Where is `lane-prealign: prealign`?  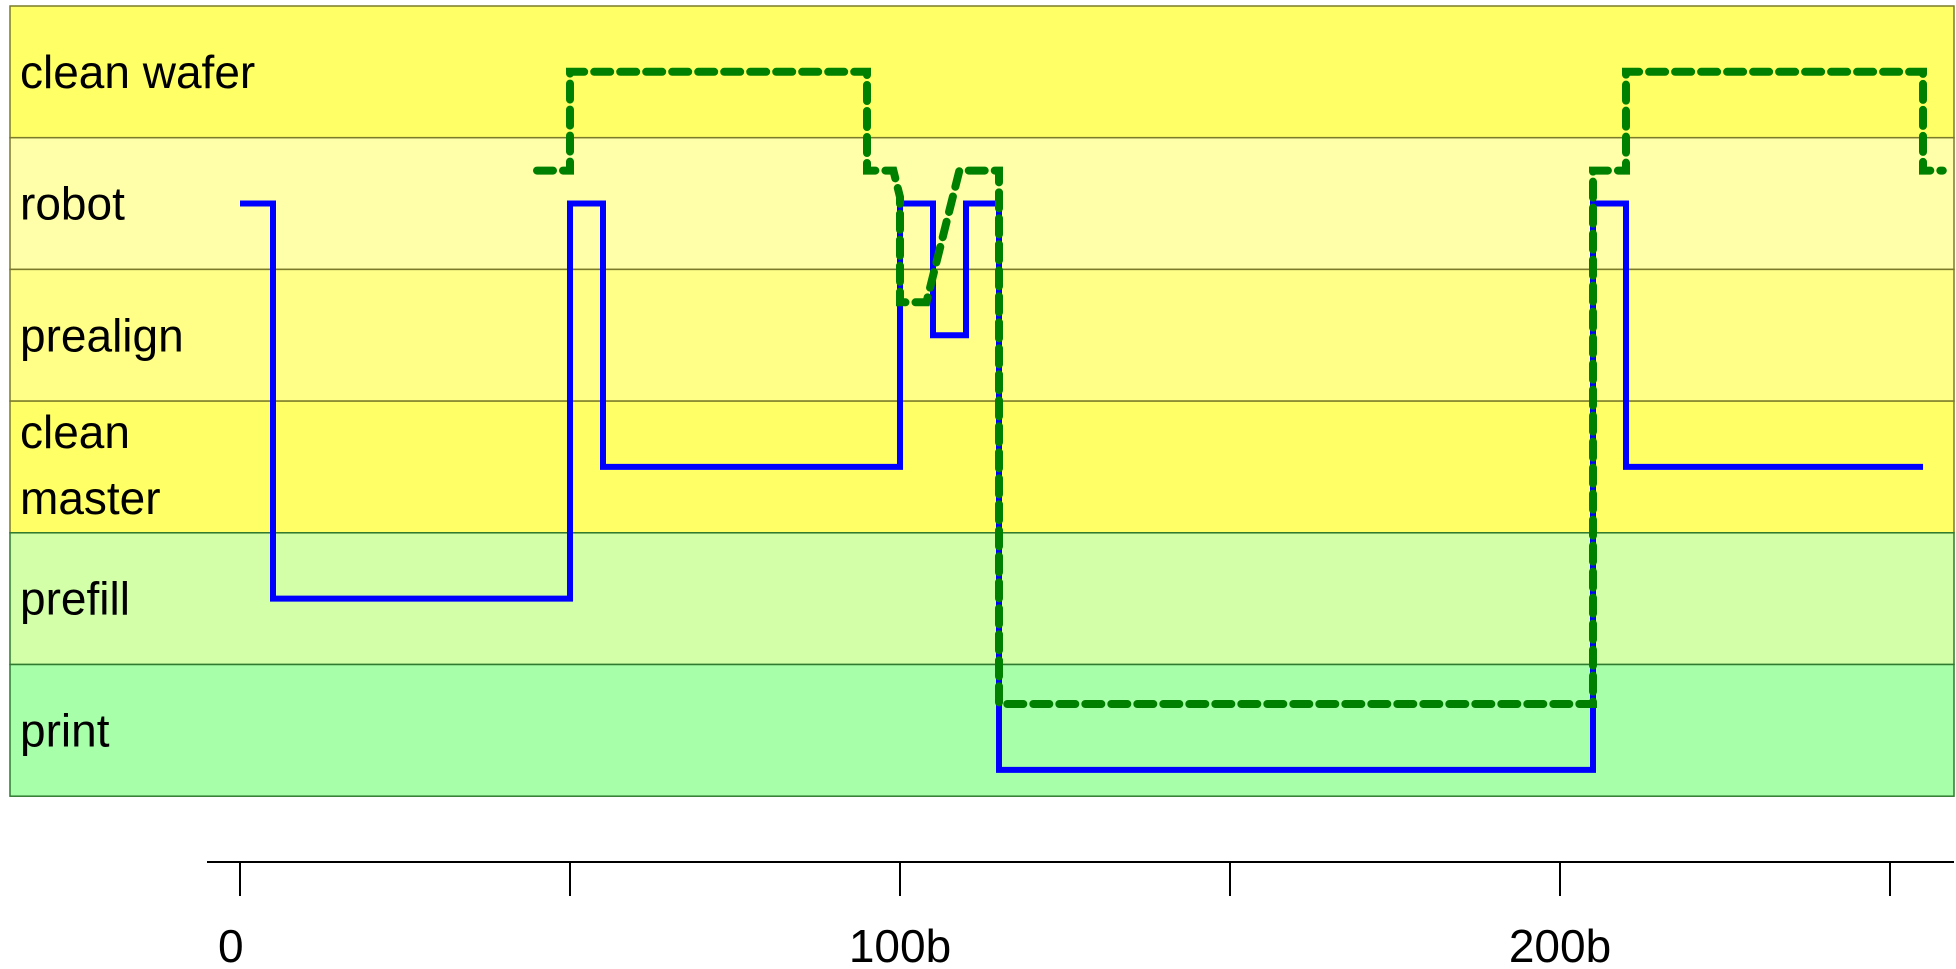 lane-prealign: prealign is located at coordinates (982, 335).